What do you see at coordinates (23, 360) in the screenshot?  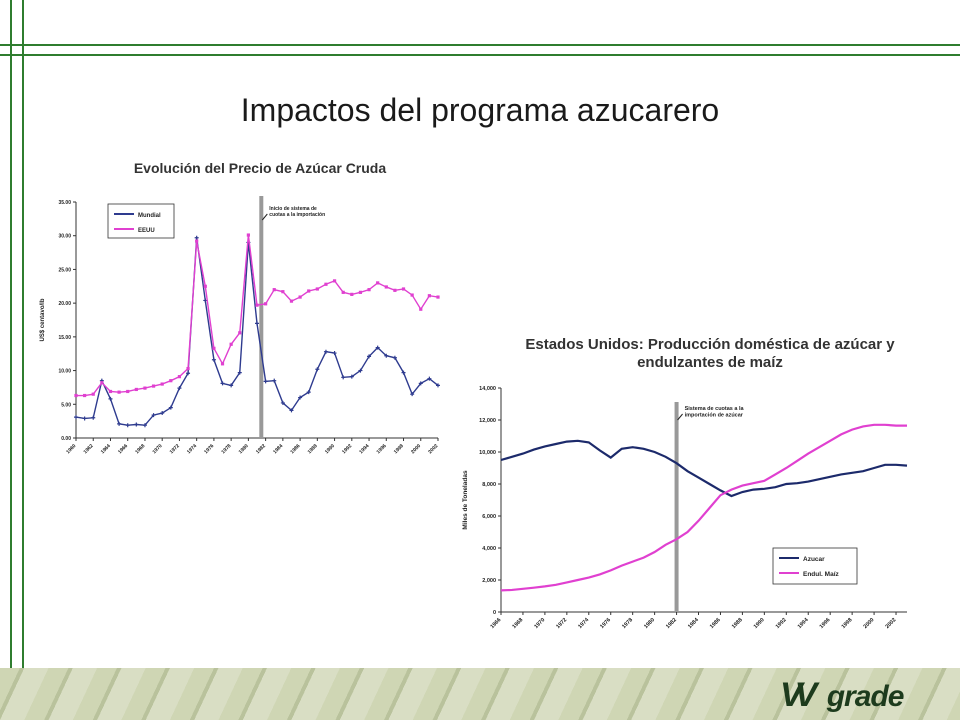 I see `frame-vertical-line-inner` at bounding box center [23, 360].